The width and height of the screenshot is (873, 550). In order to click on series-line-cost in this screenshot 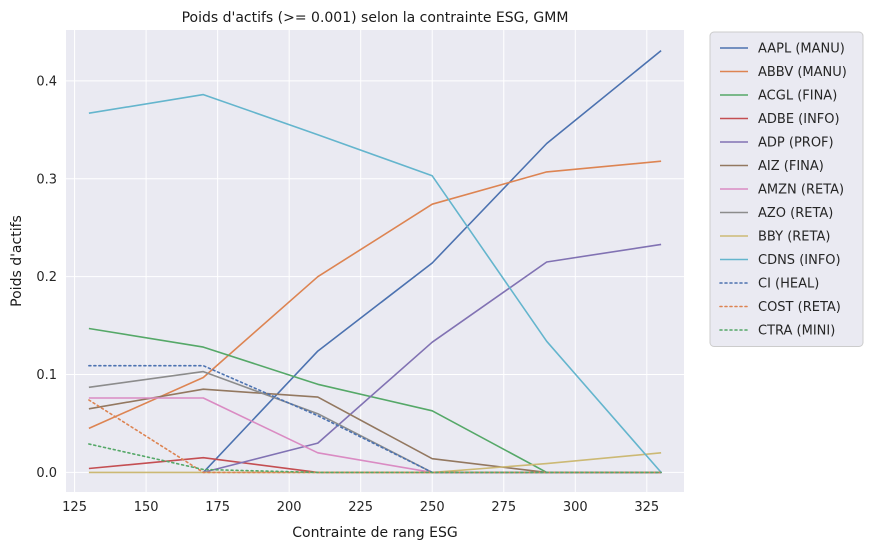, I will do `click(375, 436)`.